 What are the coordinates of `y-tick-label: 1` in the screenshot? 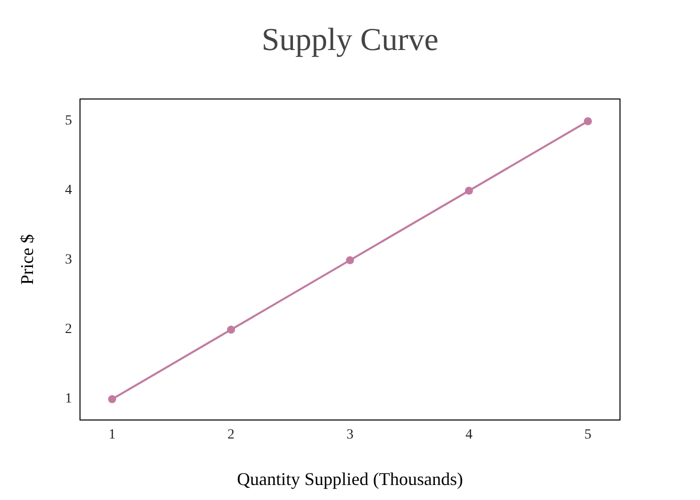 It's located at (68, 399).